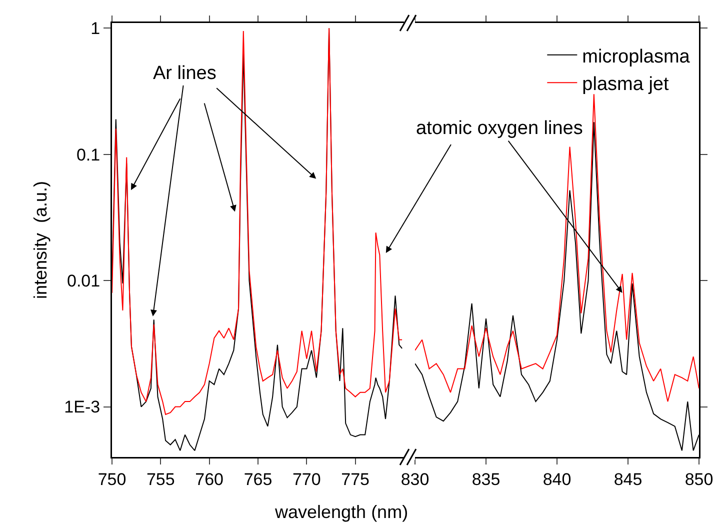 The height and width of the screenshot is (528, 721). Describe the element at coordinates (557, 479) in the screenshot. I see `x-tick-label: 840` at that location.